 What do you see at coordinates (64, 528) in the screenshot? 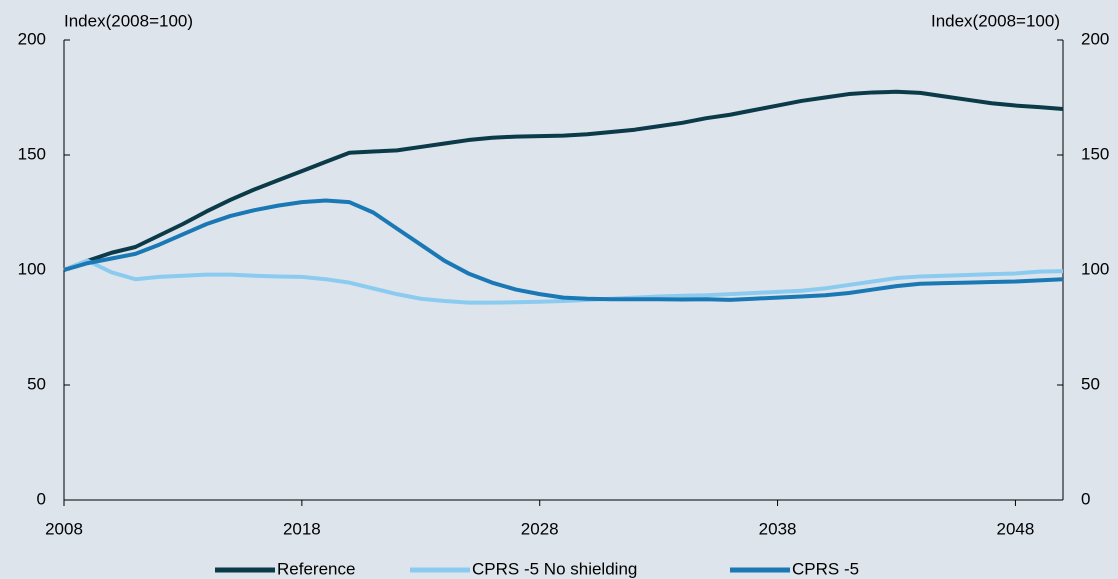
I see `x-tick-label: 2008` at bounding box center [64, 528].